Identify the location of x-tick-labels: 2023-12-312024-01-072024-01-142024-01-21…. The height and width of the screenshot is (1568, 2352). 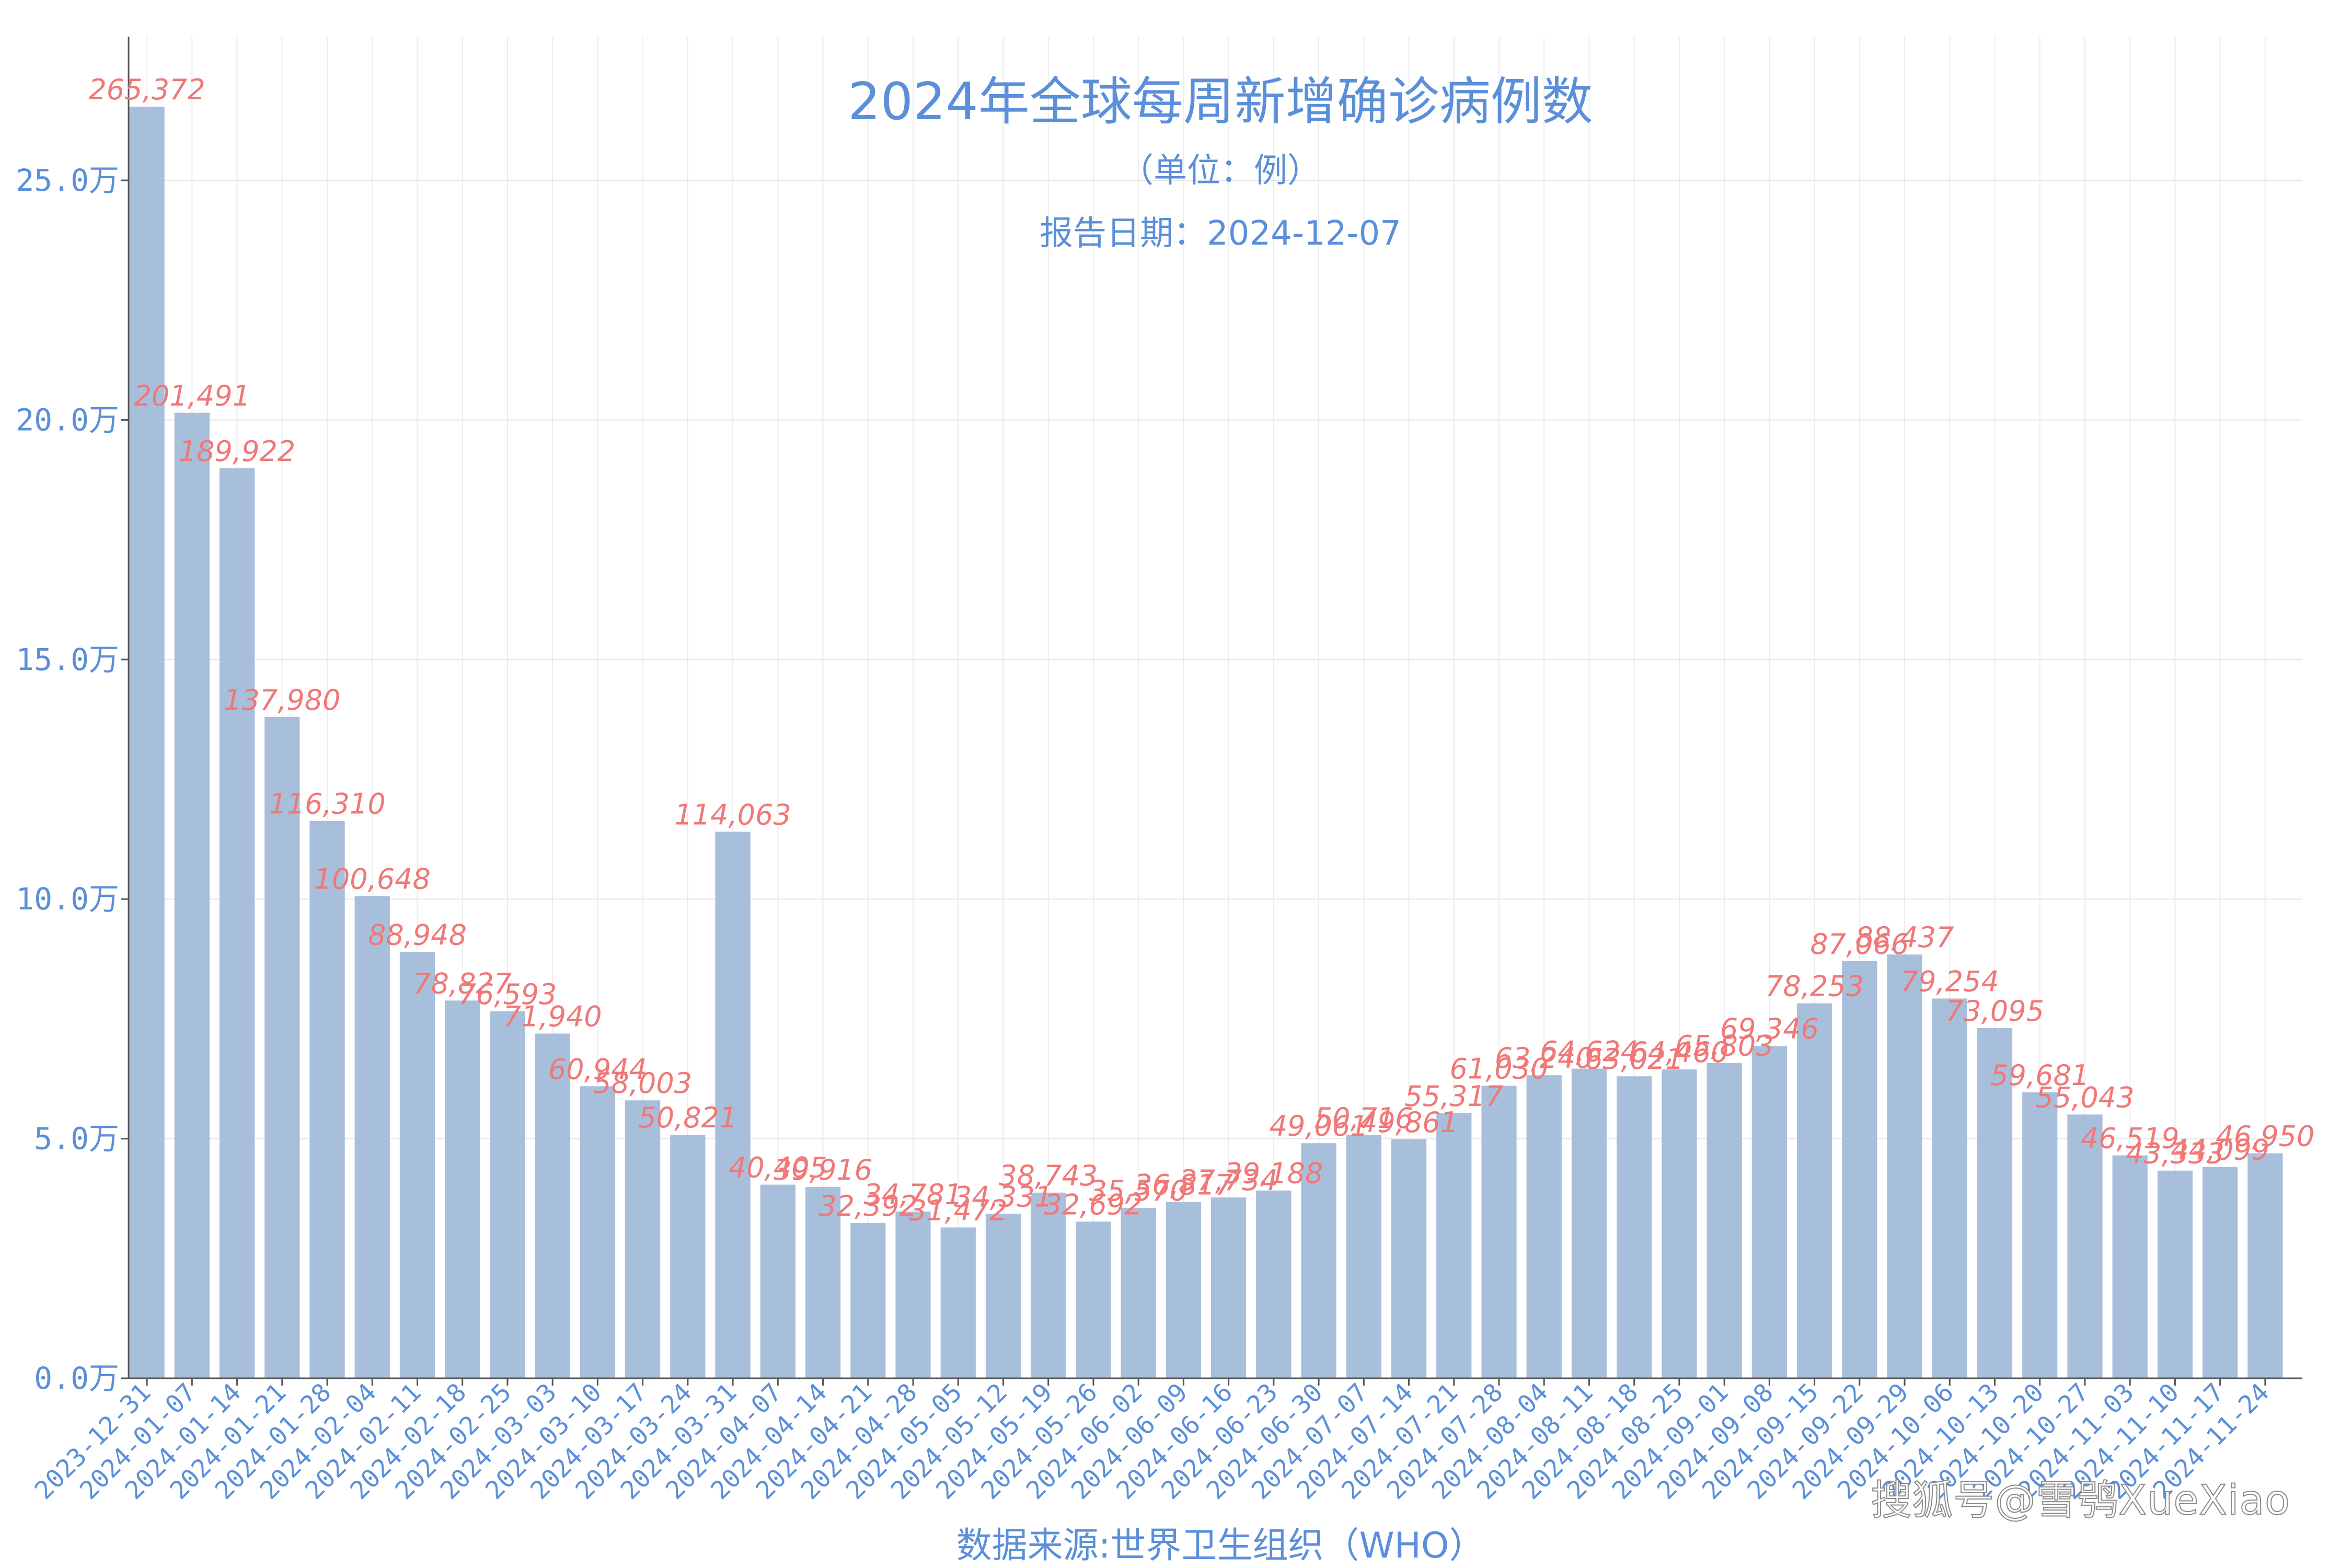
(1152, 1441).